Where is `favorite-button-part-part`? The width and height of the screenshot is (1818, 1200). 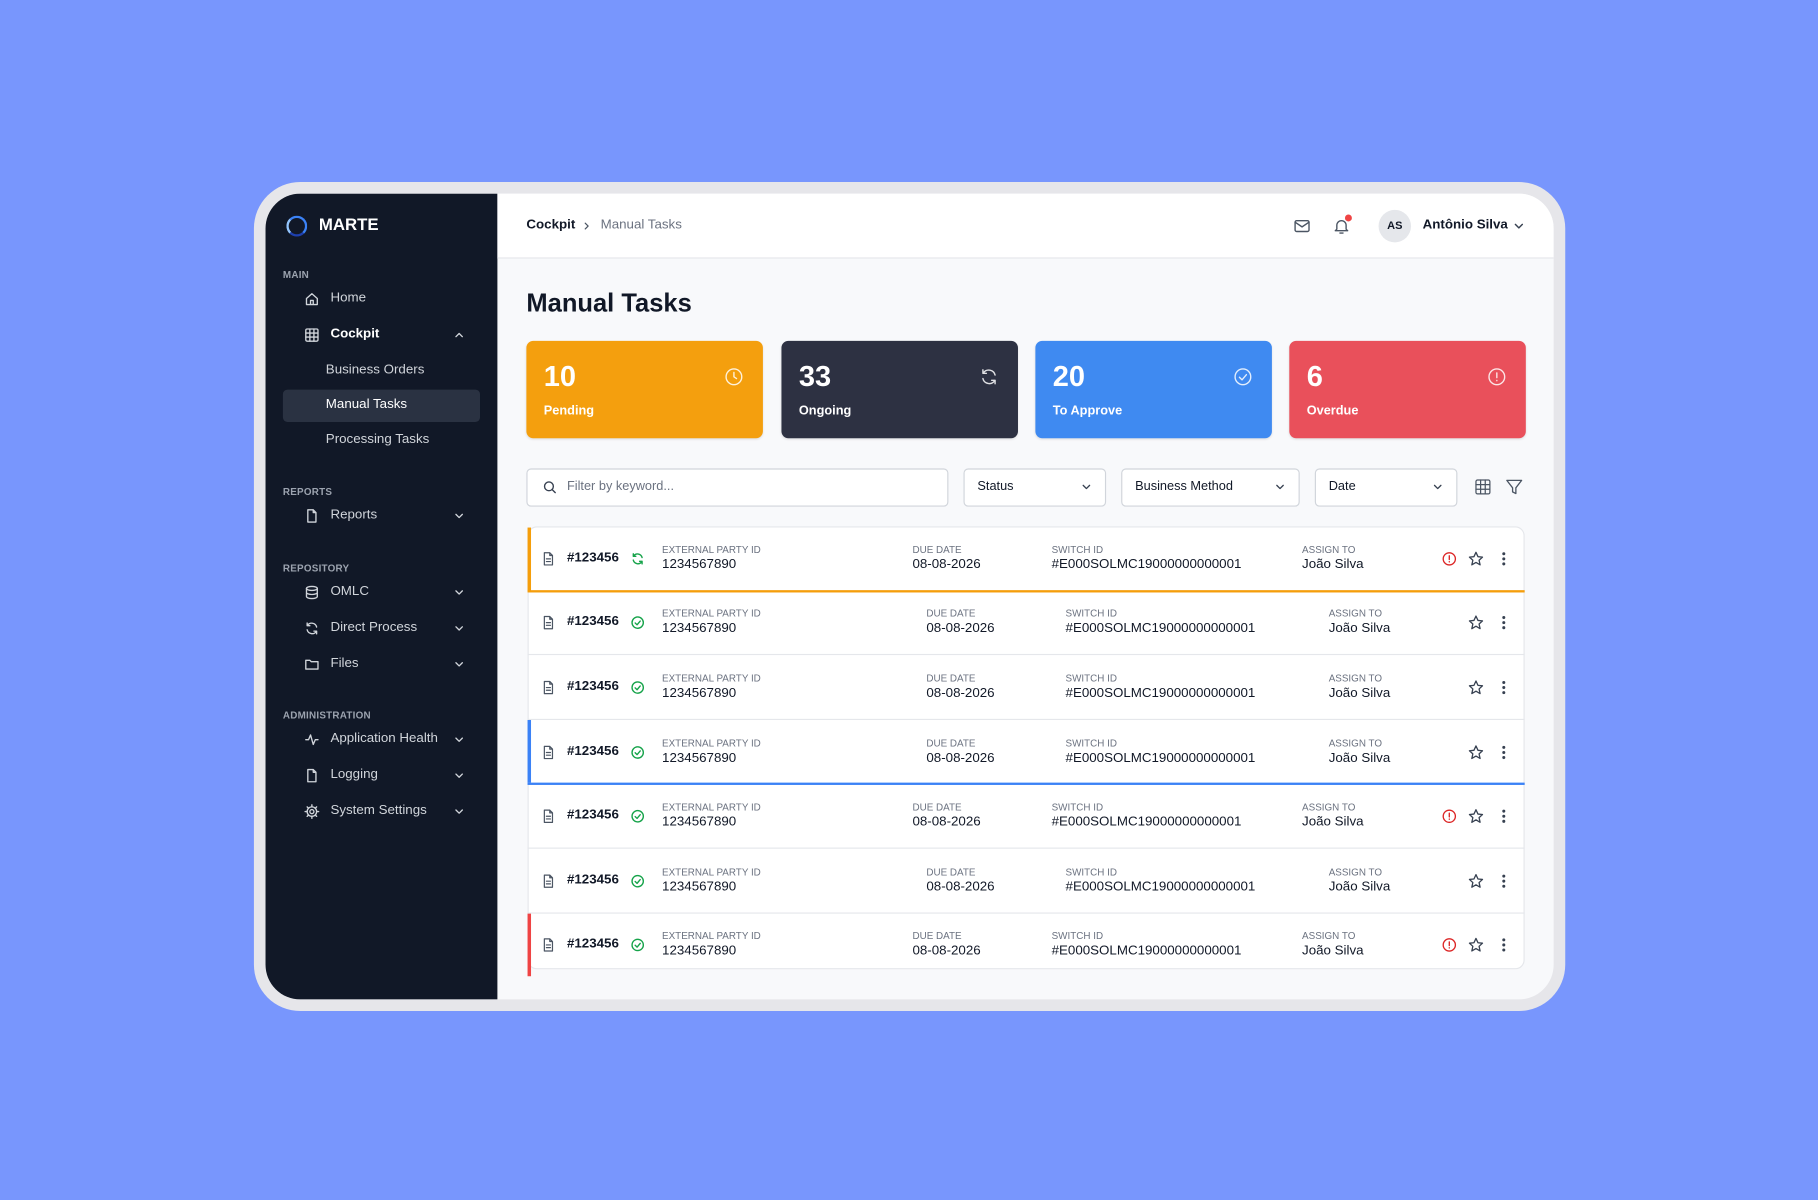 favorite-button-part-part is located at coordinates (1476, 622).